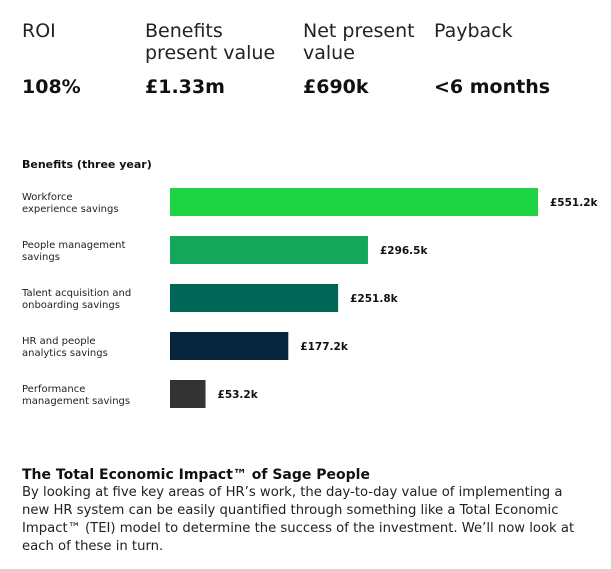  What do you see at coordinates (87, 164) in the screenshot?
I see `chart-title: Benefits (three year)` at bounding box center [87, 164].